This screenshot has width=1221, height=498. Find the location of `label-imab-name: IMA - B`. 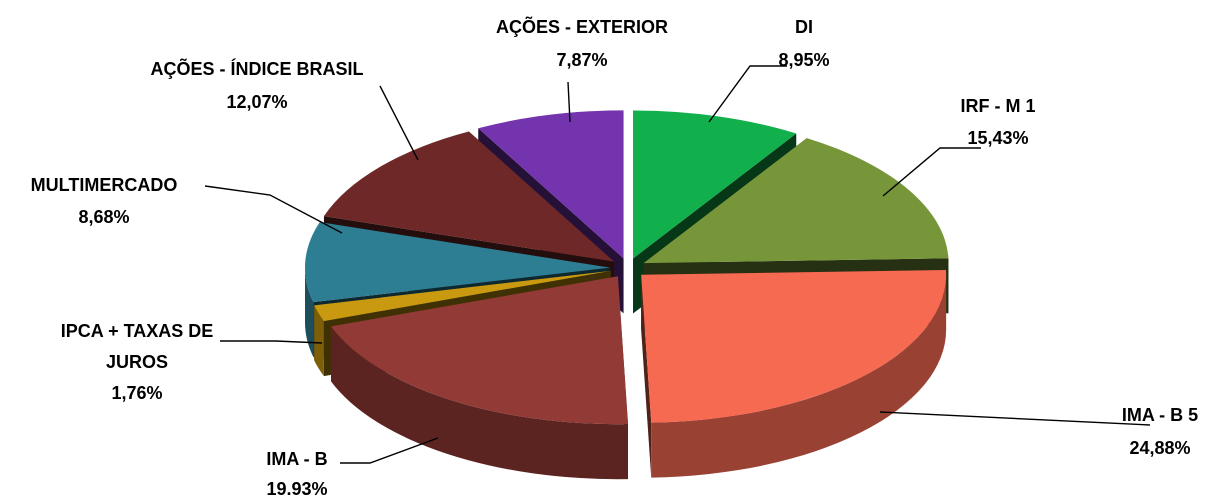

label-imab-name: IMA - B is located at coordinates (296, 459).